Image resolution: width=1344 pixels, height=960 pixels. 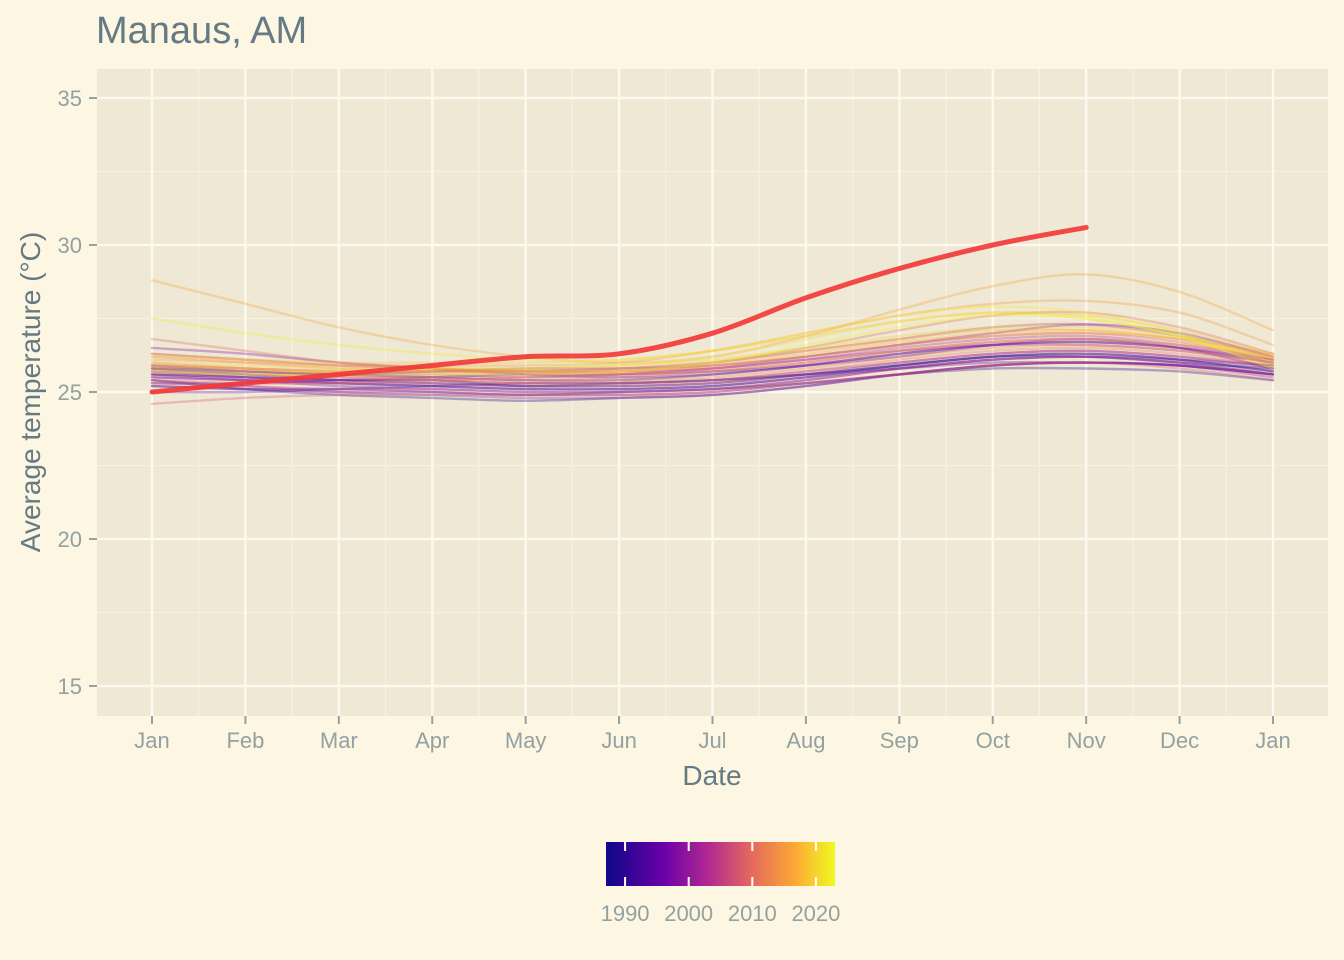 I want to click on x-tick-label: Dec, so click(x=1179, y=740).